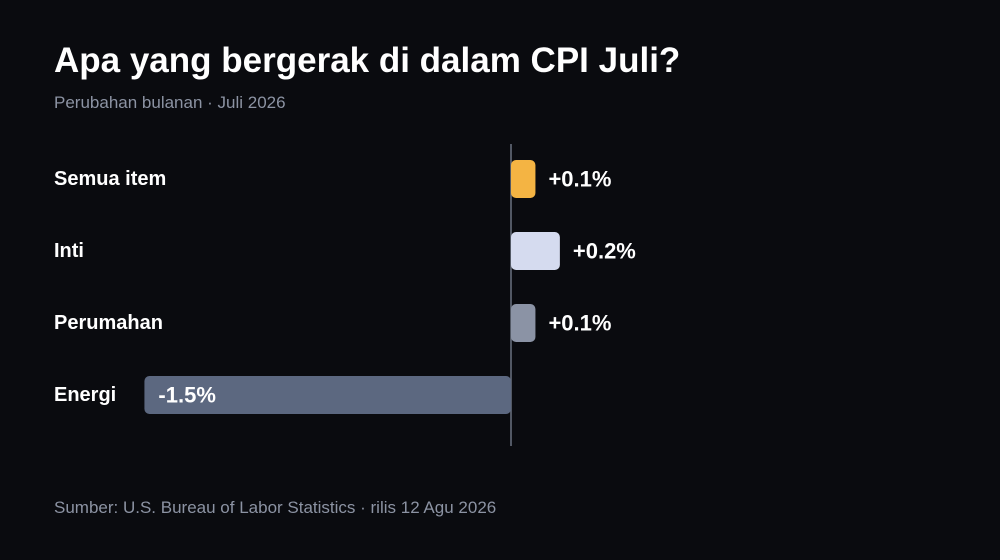 This screenshot has height=560, width=1000. I want to click on category-label-perumahan: Perumahan, so click(108, 323).